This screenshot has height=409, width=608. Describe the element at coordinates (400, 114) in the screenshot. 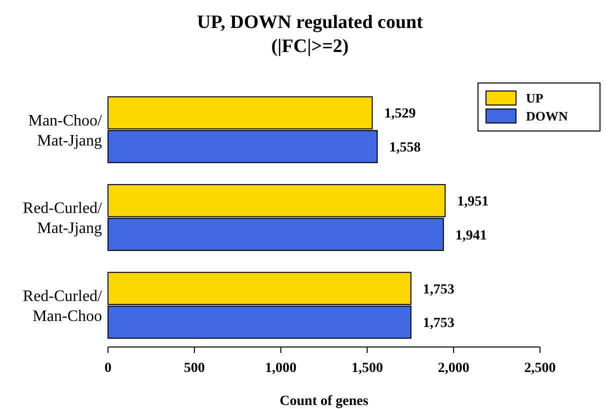

I see `data-label: 1,529` at that location.